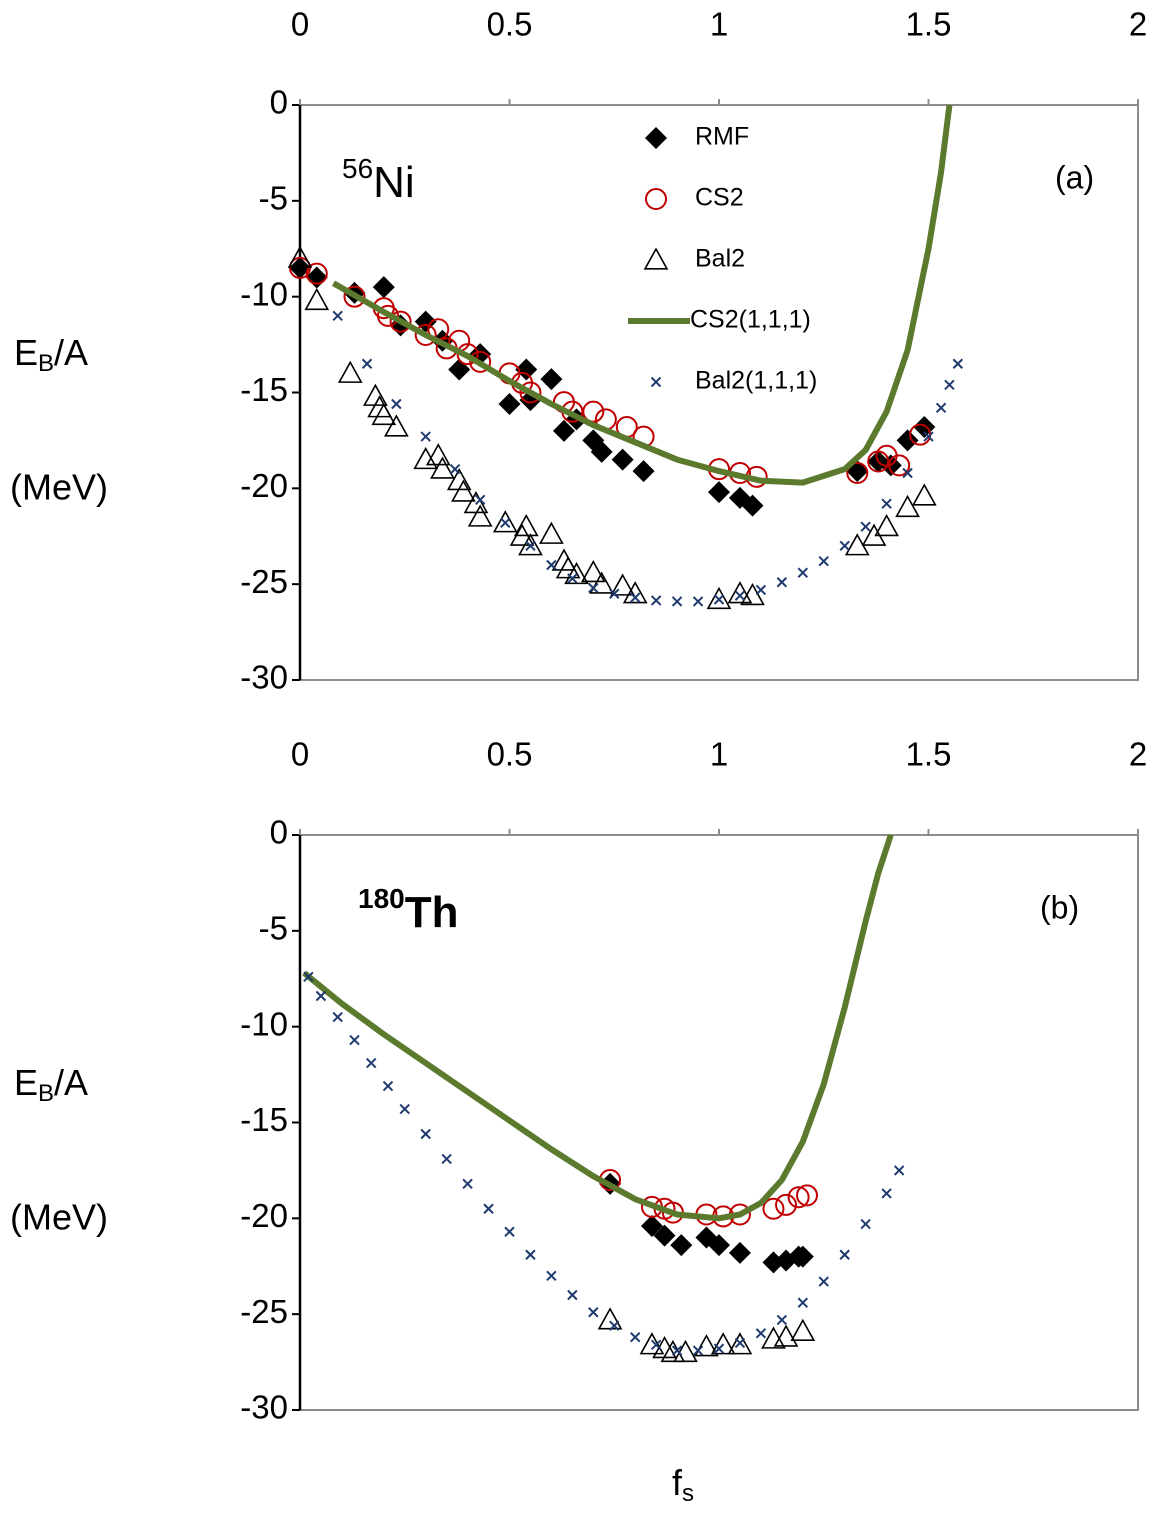 The height and width of the screenshot is (1522, 1157). Describe the element at coordinates (51, 355) in the screenshot. I see `y-axis-label: EB/A` at that location.